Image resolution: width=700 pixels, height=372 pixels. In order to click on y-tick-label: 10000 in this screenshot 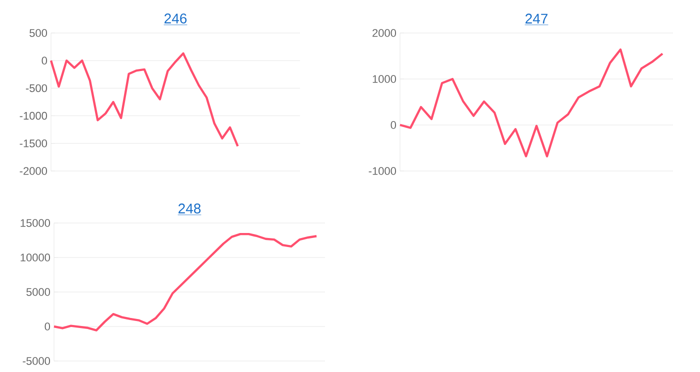, I will do `click(35, 258)`.